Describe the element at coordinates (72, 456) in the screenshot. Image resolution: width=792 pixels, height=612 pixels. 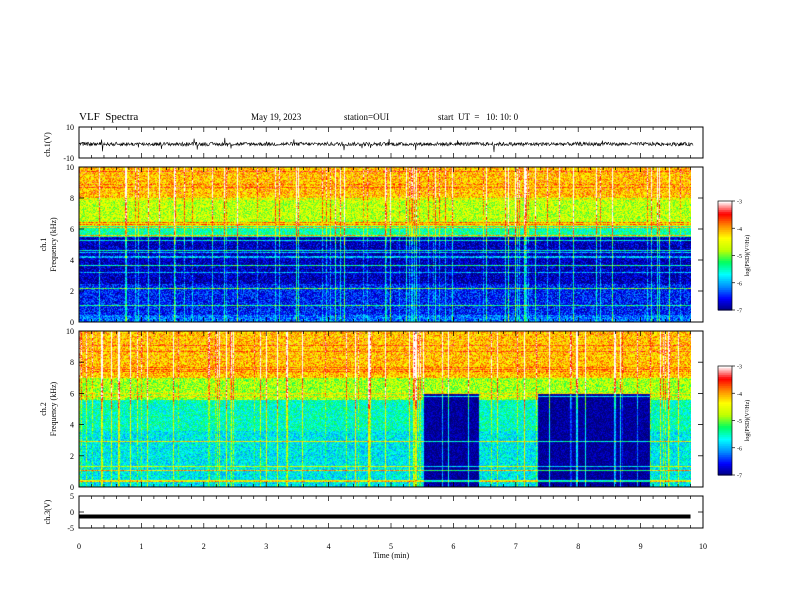
I see `ch2-spectrogram-y-tick-label: 2` at that location.